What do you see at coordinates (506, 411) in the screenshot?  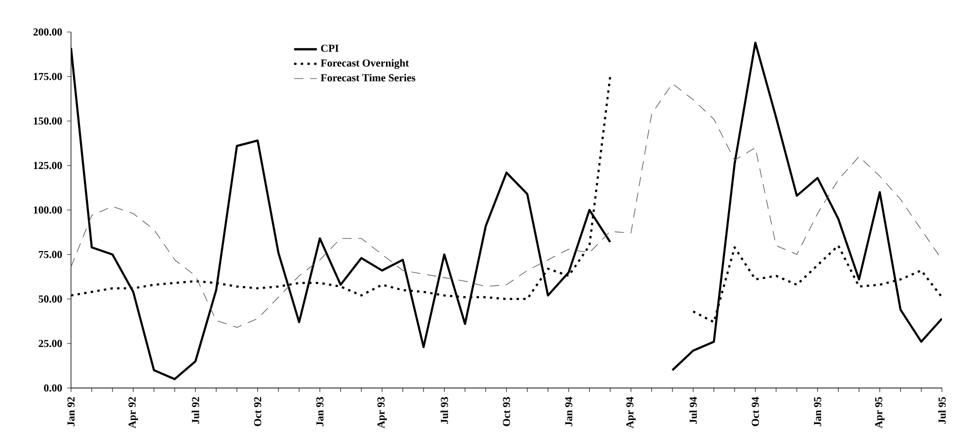 I see `x-tick-label: Oct 93` at bounding box center [506, 411].